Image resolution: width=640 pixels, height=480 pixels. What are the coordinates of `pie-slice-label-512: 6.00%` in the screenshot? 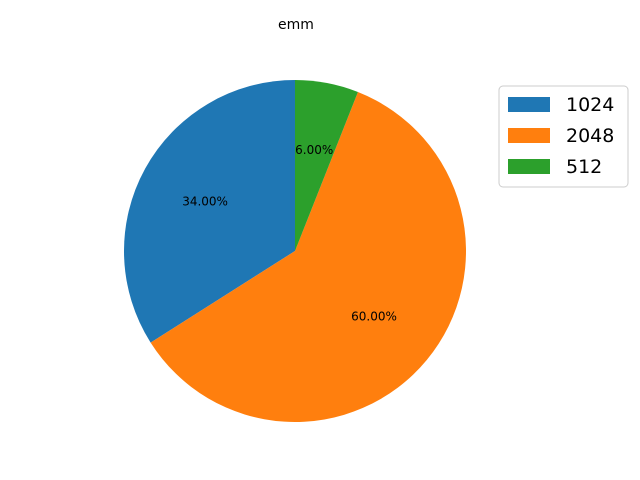 It's located at (314, 150).